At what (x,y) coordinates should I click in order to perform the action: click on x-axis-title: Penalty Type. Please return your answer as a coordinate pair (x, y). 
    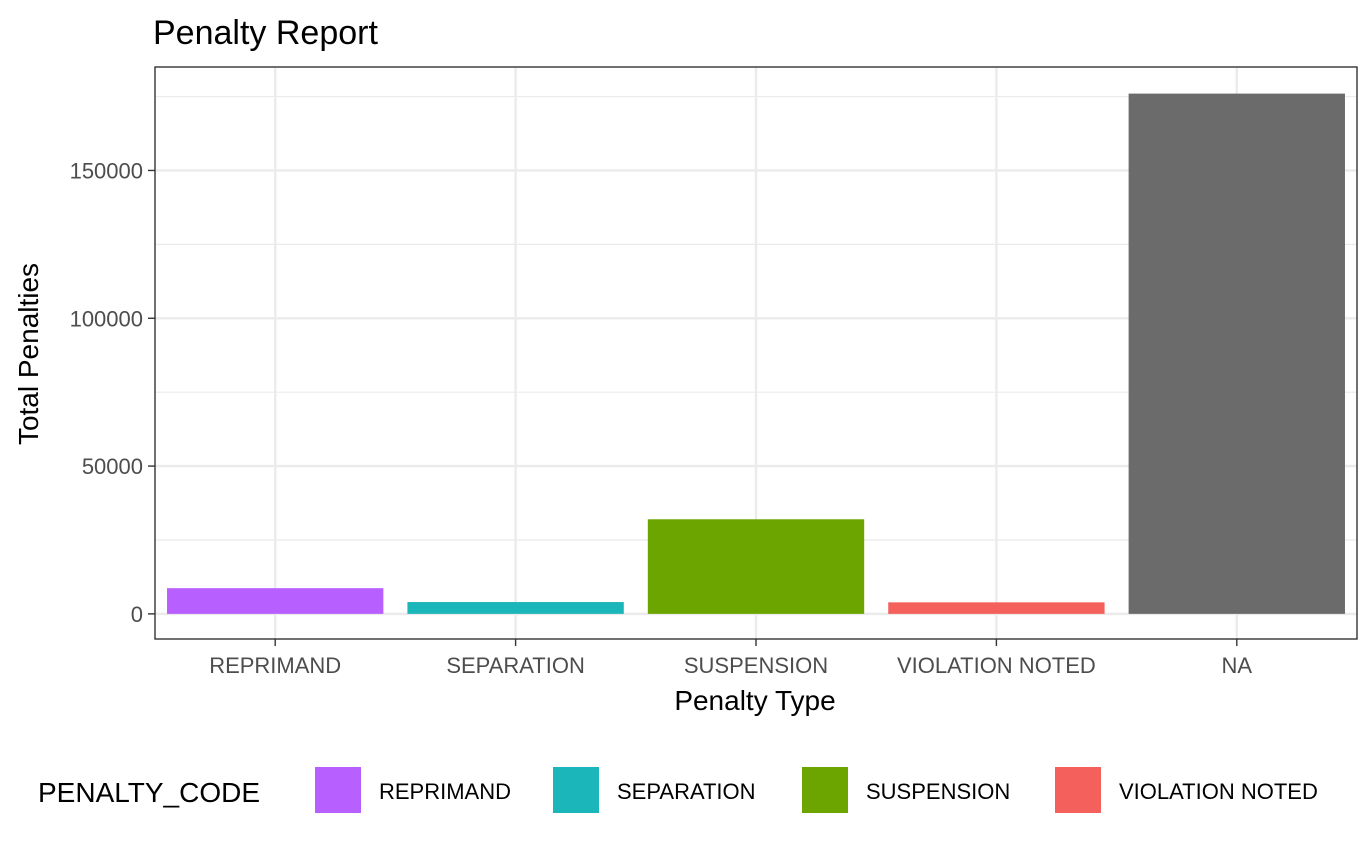
    Looking at the image, I should click on (754, 700).